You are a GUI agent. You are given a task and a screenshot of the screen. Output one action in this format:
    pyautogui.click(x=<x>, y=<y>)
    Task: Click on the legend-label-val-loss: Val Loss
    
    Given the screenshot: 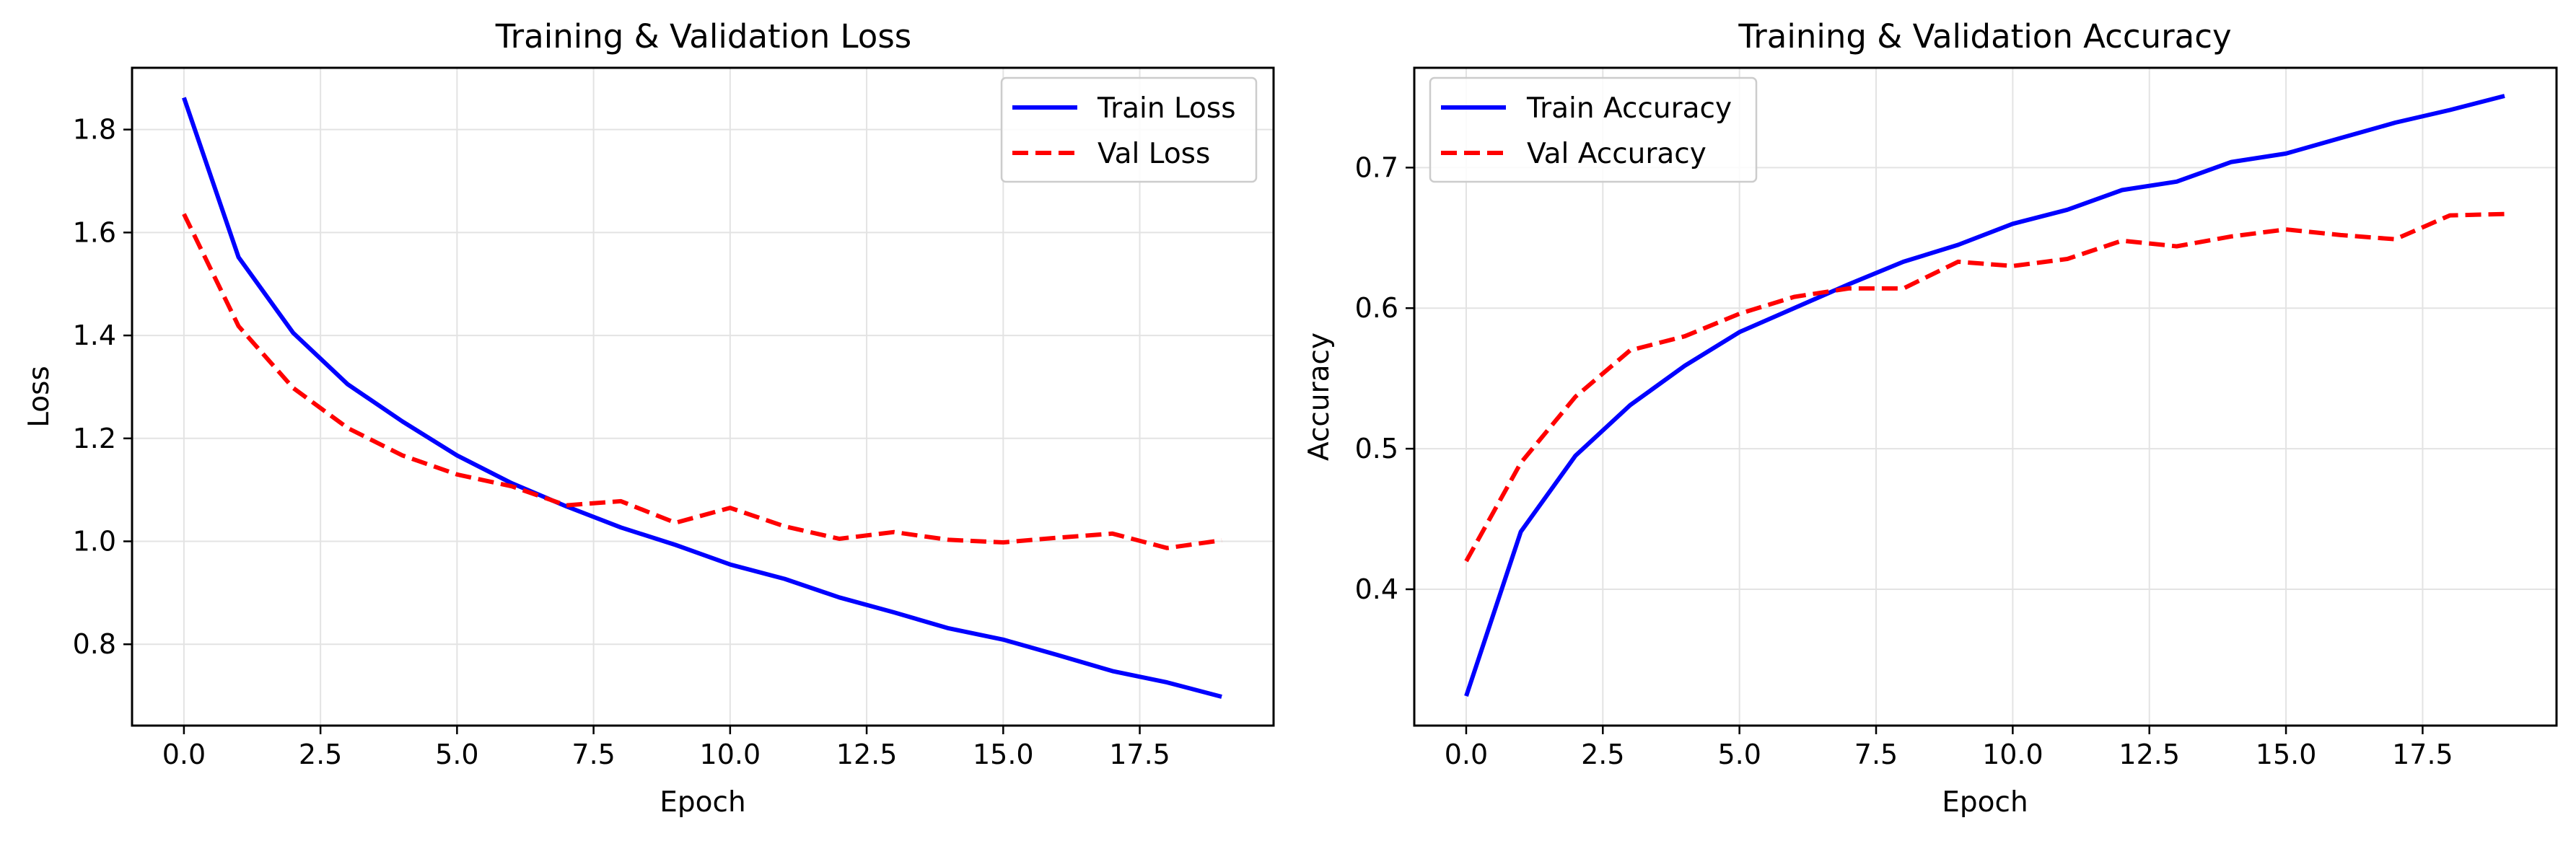 What is the action you would take?
    pyautogui.click(x=1154, y=154)
    